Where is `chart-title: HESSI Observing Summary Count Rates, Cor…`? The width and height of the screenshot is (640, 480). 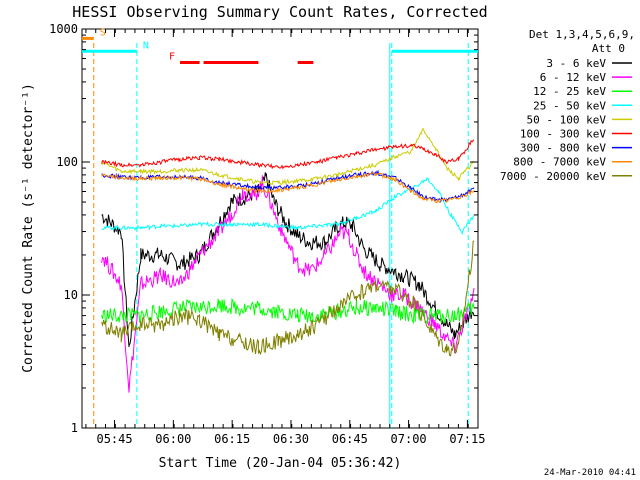 chart-title: HESSI Observing Summary Count Rates, Cor… is located at coordinates (279, 12).